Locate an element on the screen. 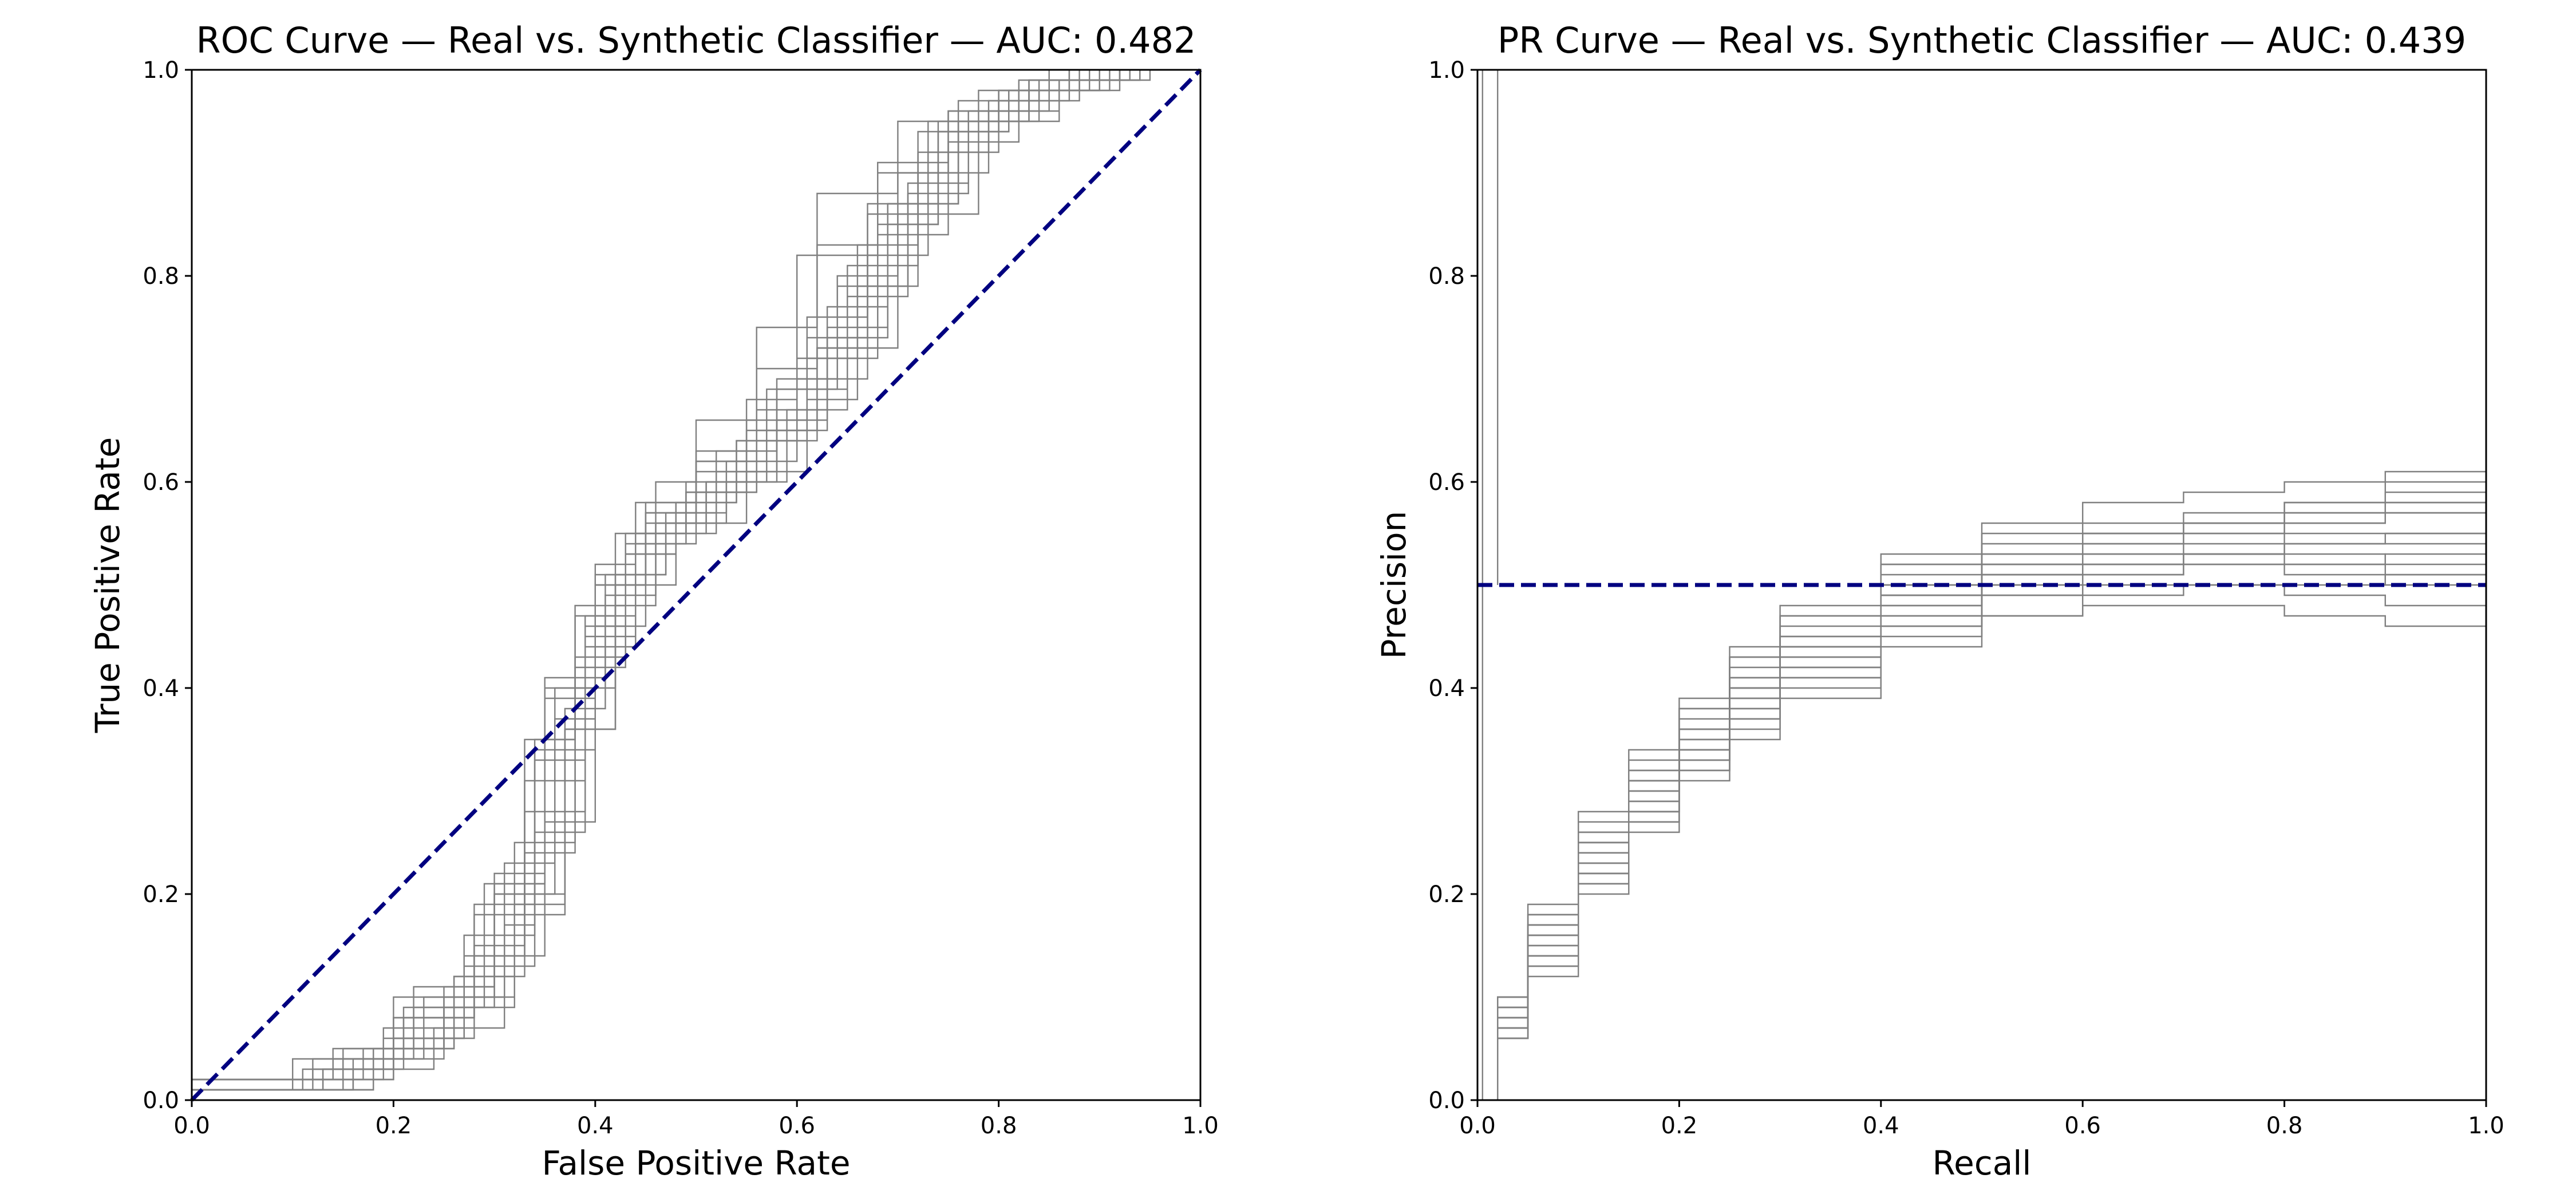  pr-x-tick-label-1: 0.2 is located at coordinates (1679, 1126).